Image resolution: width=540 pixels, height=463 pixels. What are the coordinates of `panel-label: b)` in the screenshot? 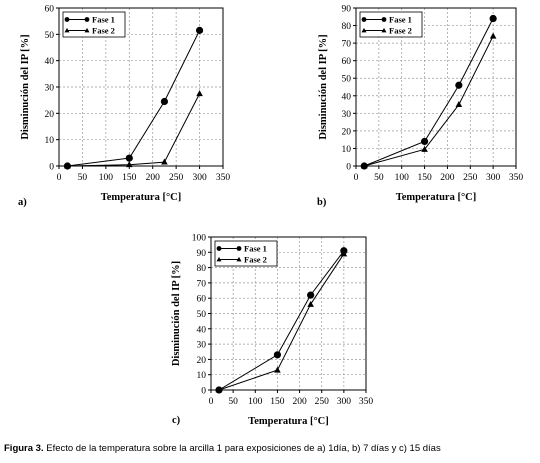 It's located at (322, 202).